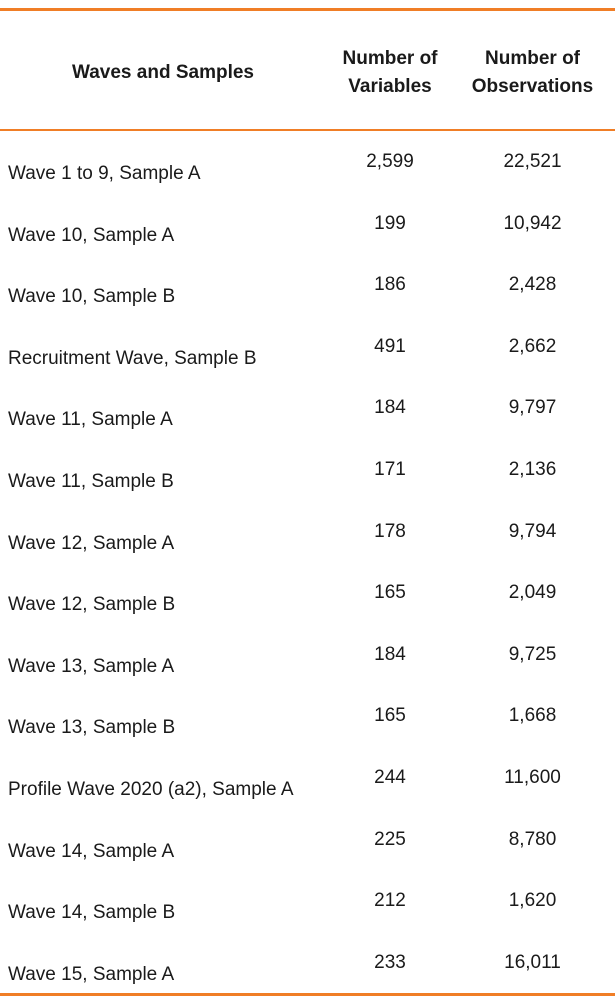 The image size is (615, 1000). Describe the element at coordinates (390, 469) in the screenshot. I see `row-variables-count: 171` at that location.